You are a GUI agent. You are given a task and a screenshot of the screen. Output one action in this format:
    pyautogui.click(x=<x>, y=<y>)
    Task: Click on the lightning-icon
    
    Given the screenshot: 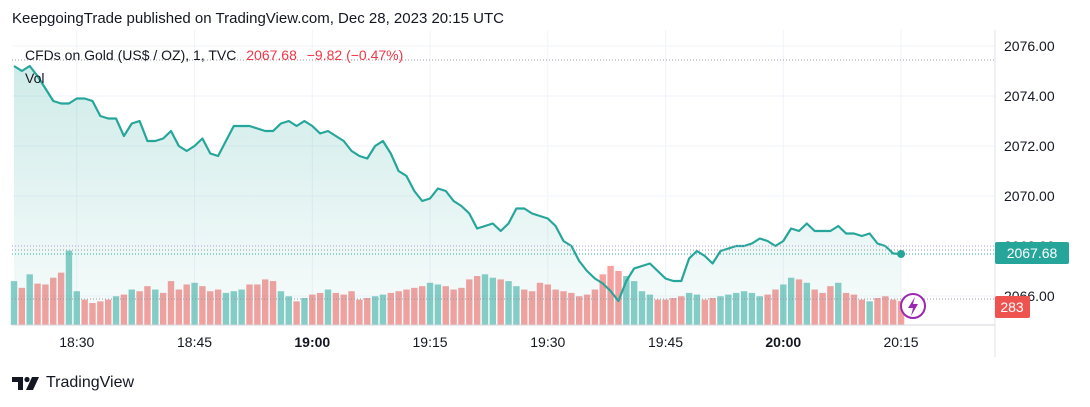 What is the action you would take?
    pyautogui.click(x=913, y=306)
    